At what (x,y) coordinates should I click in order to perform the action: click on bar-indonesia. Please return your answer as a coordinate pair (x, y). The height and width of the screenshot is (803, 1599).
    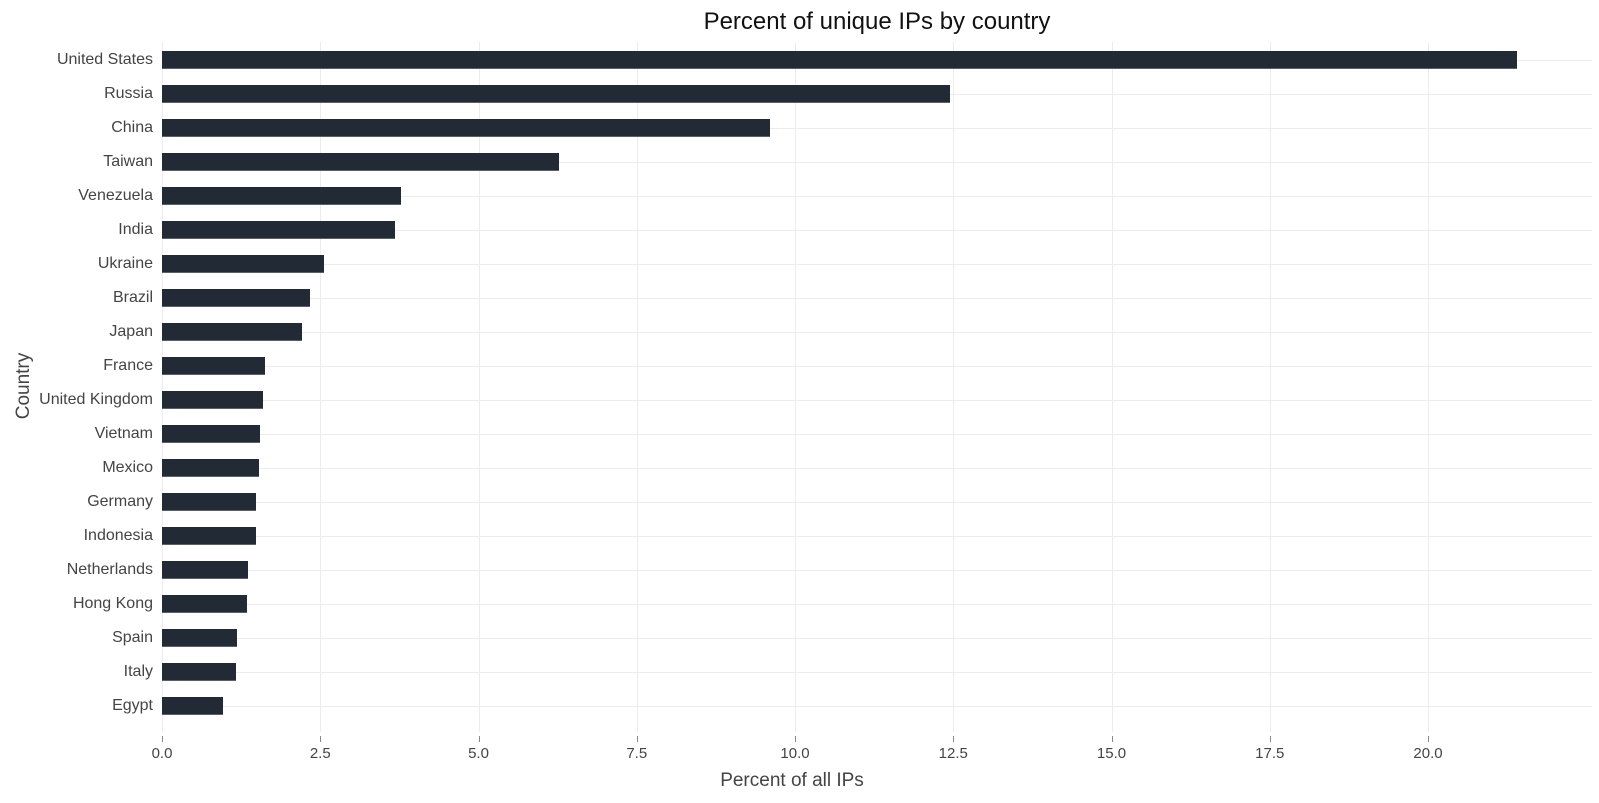
    Looking at the image, I should click on (209, 536).